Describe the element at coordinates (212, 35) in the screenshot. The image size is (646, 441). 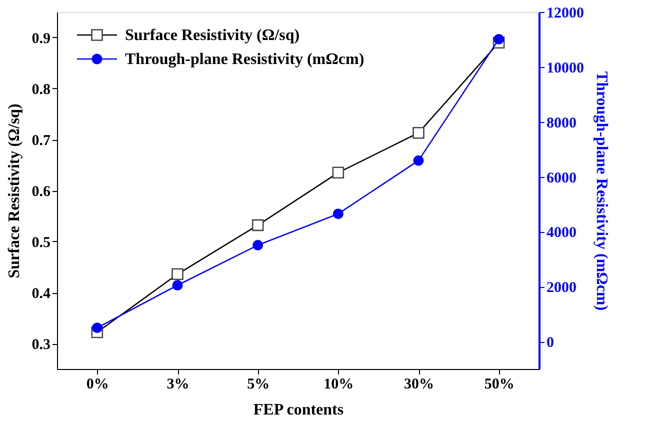
I see `legend-label: Surface Resistivity (Ω/sq)` at that location.